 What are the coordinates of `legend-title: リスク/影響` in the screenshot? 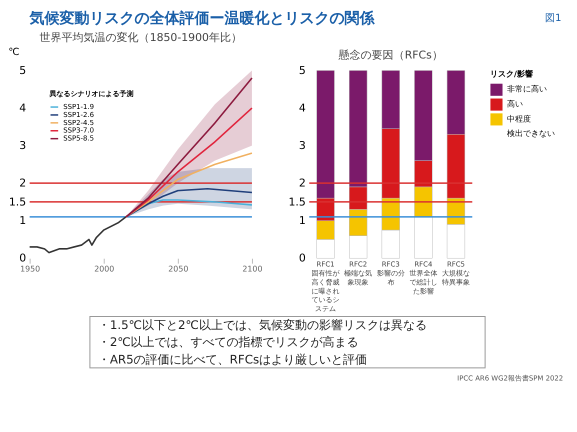 It's located at (511, 73).